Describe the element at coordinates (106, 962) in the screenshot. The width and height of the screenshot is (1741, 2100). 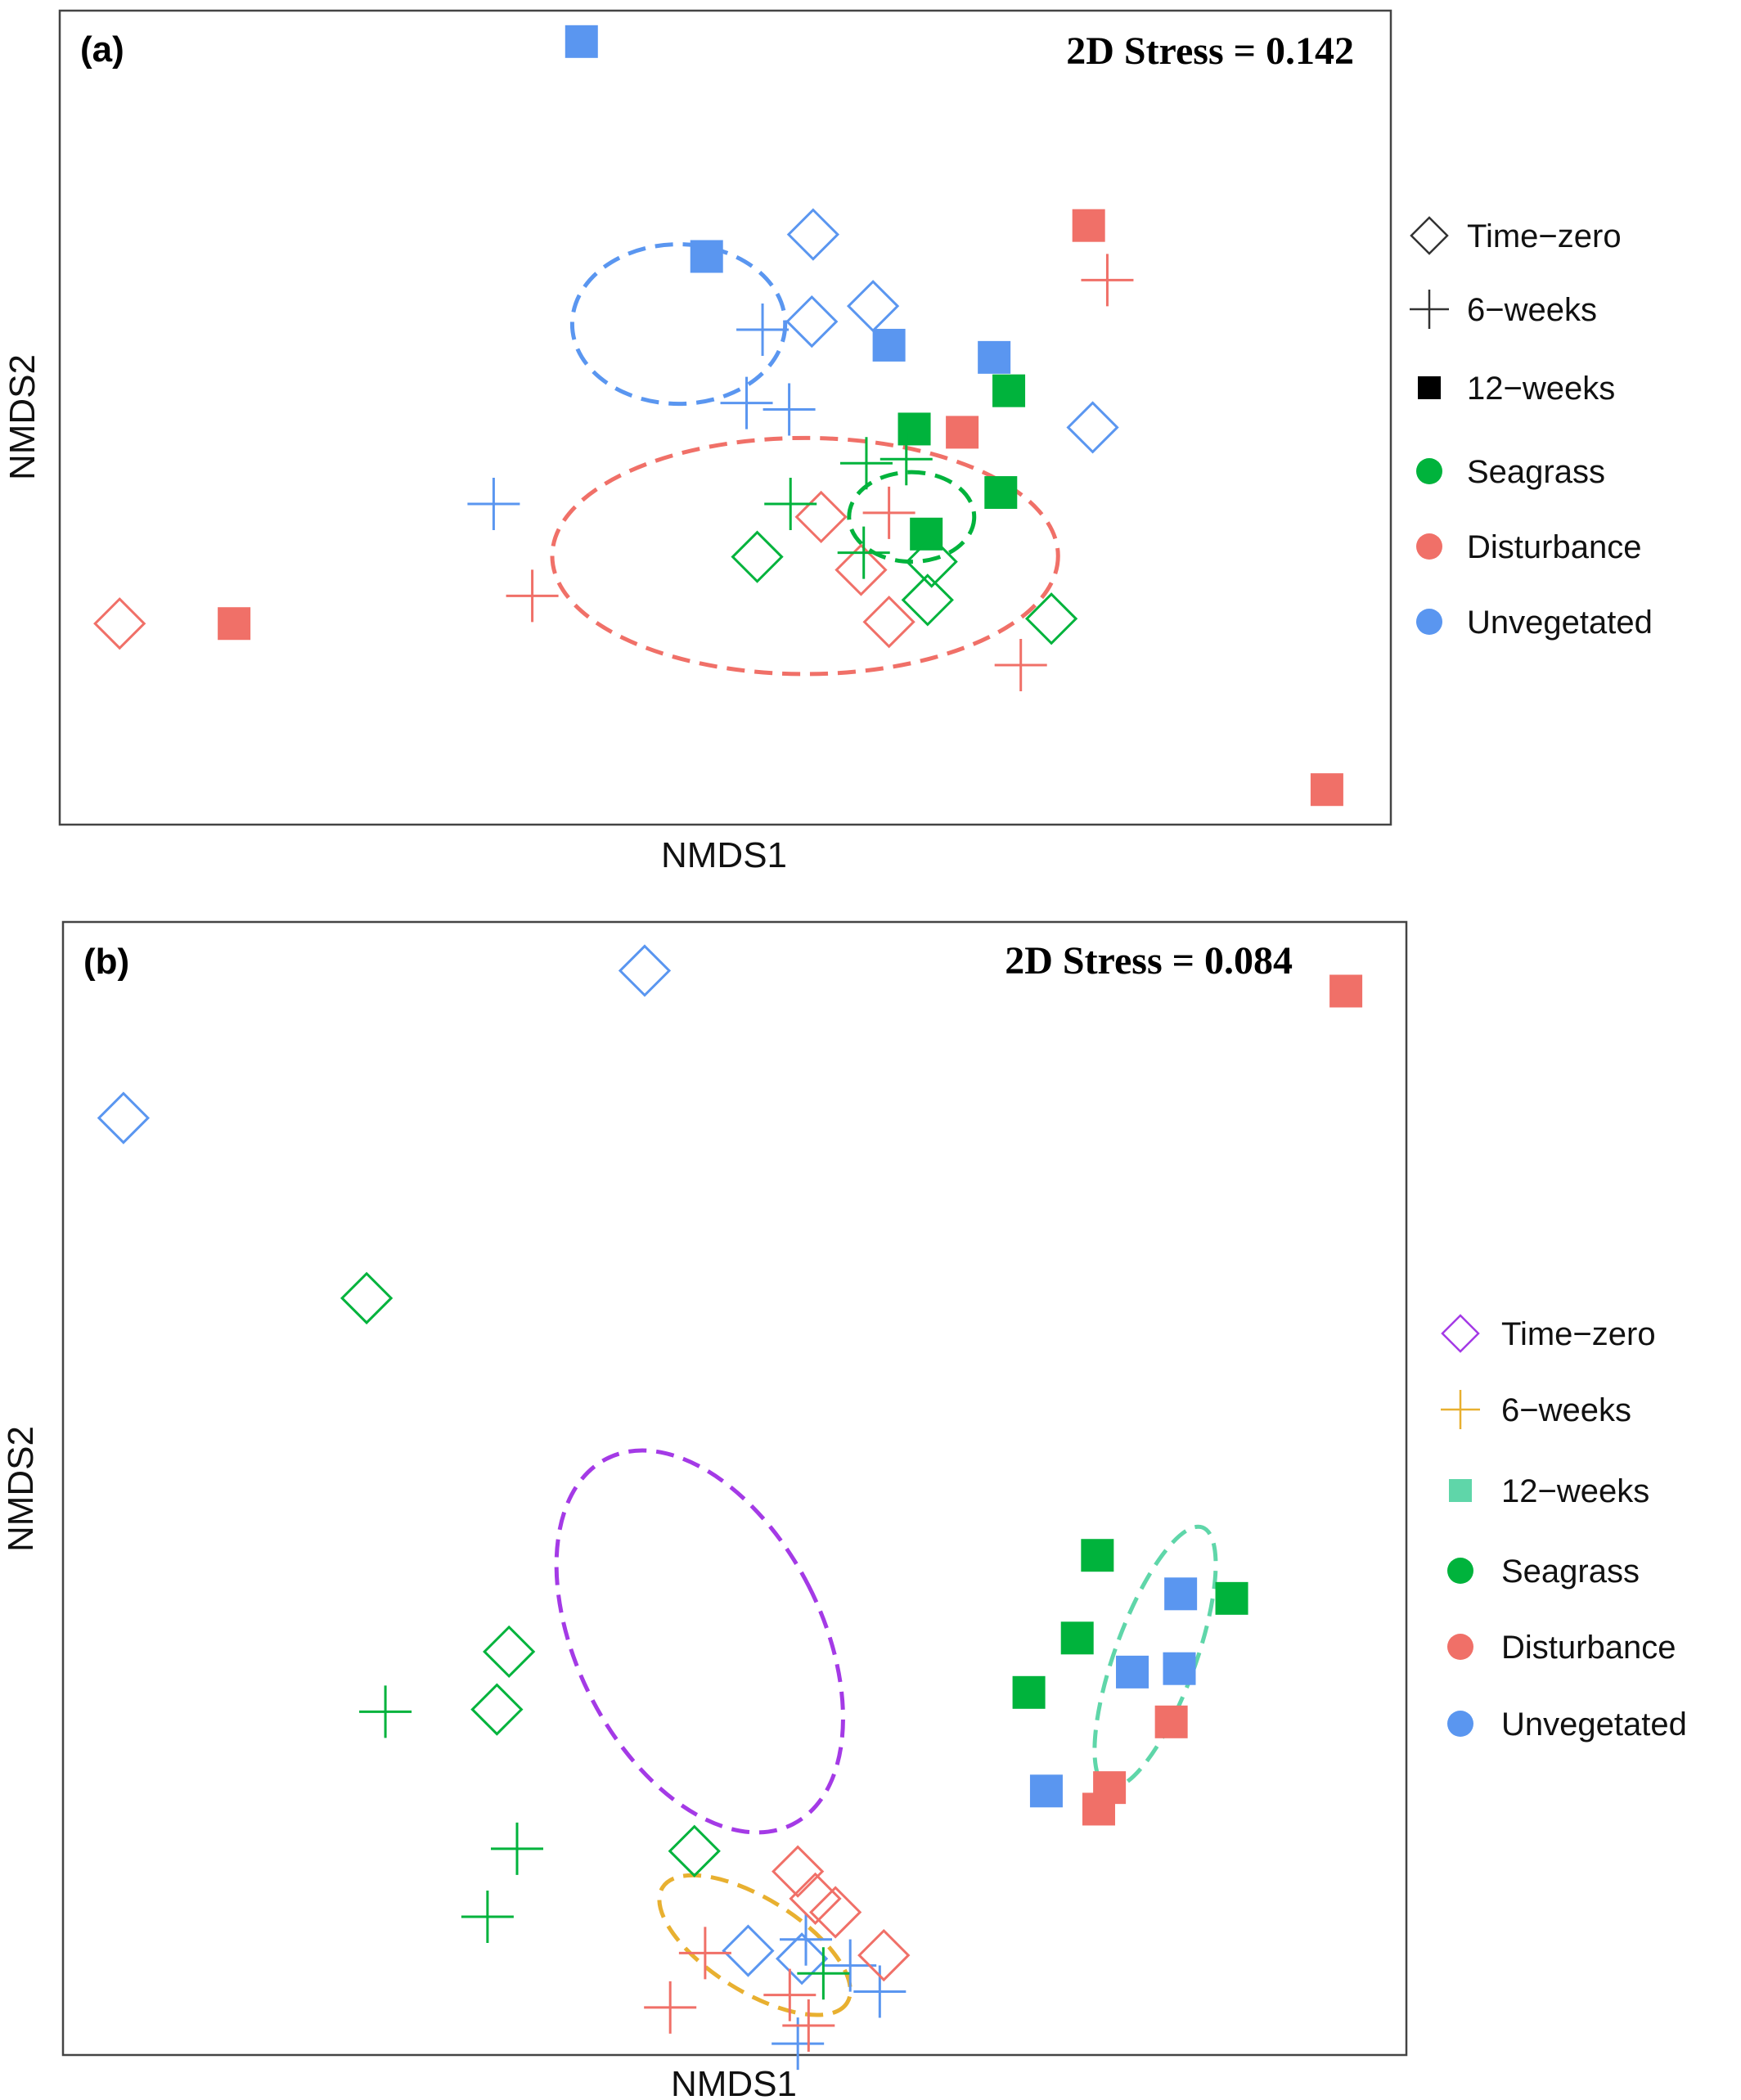
I see `panel-label: (b)` at that location.